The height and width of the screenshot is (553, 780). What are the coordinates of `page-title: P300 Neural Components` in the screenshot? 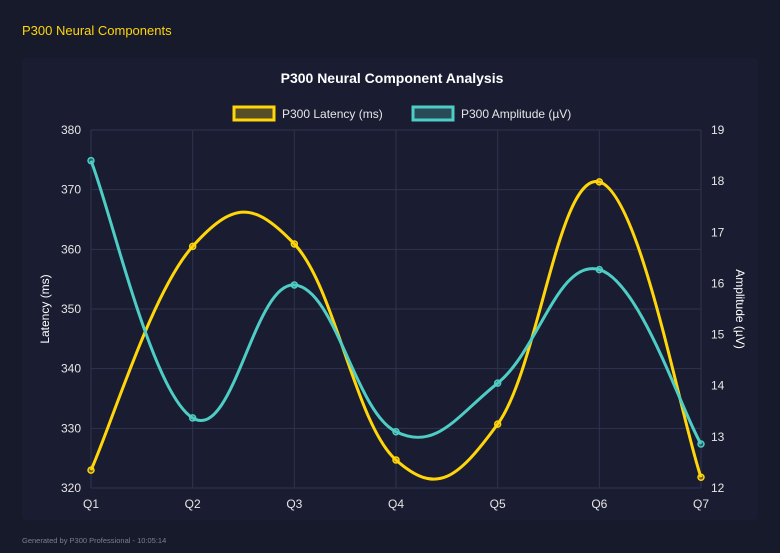 It's located at (97, 30).